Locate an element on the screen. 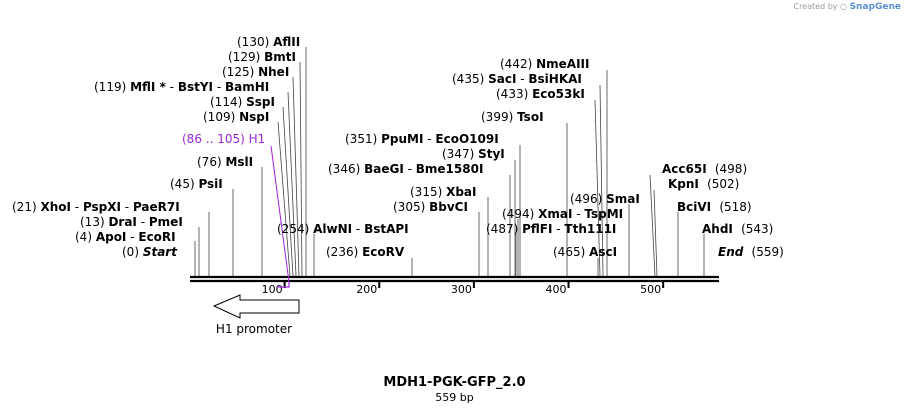 This screenshot has width=909, height=415. watermark-brand: SnapGene is located at coordinates (875, 7).